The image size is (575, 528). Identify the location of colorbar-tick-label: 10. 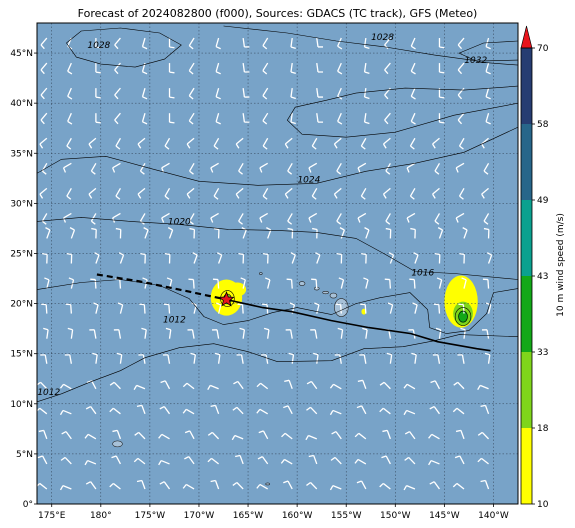
(543, 505).